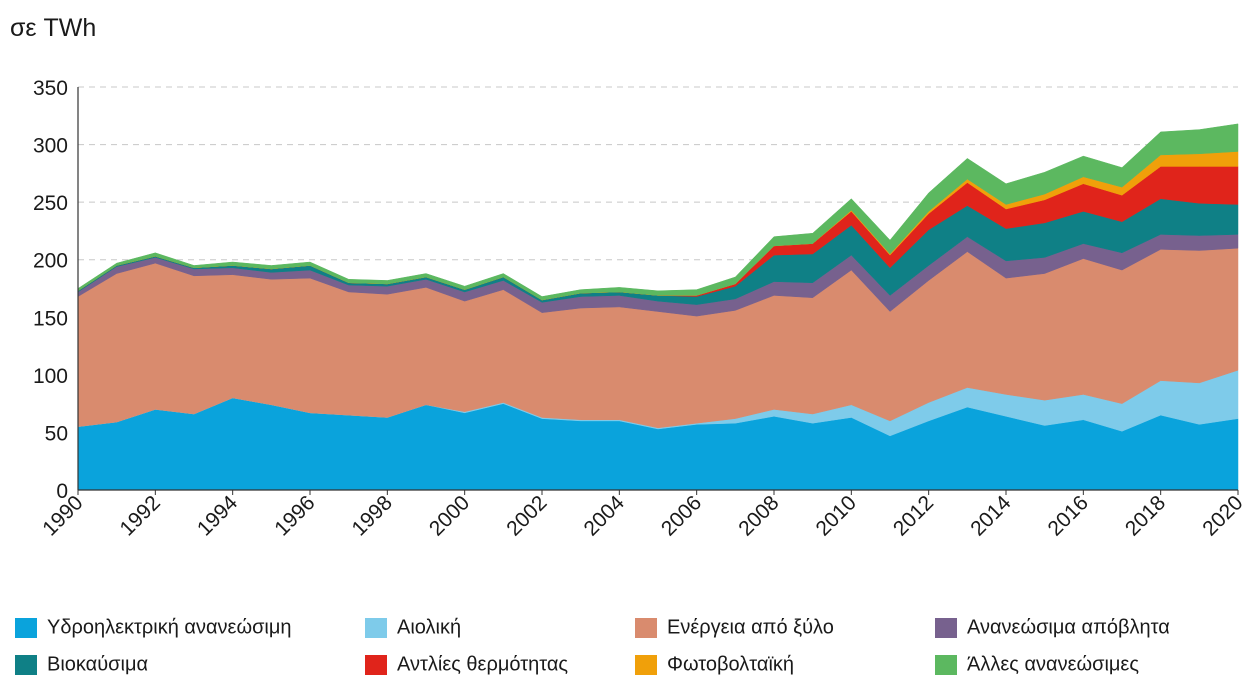 This screenshot has height=681, width=1252. What do you see at coordinates (62, 491) in the screenshot?
I see `y-tick-label: 0` at bounding box center [62, 491].